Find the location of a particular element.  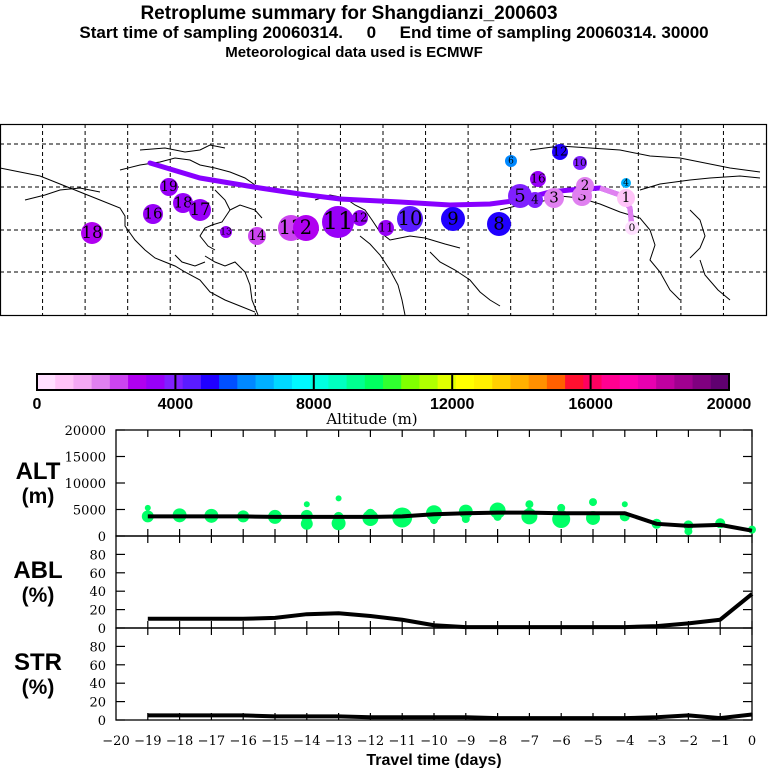

x-tick-label: −10 is located at coordinates (433, 741).